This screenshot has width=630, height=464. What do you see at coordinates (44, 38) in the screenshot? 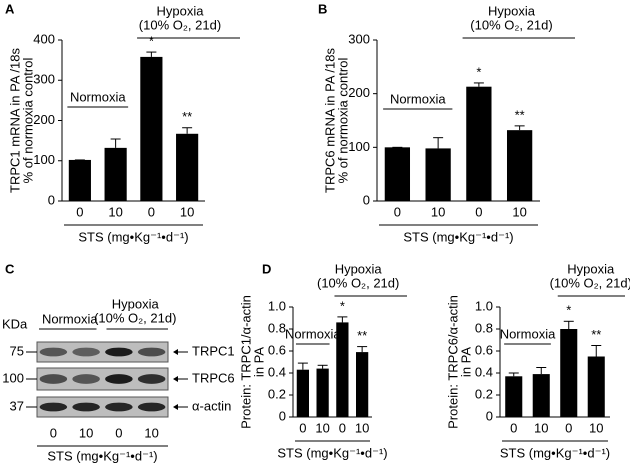
I see `y-tick-label: 400` at bounding box center [44, 38].